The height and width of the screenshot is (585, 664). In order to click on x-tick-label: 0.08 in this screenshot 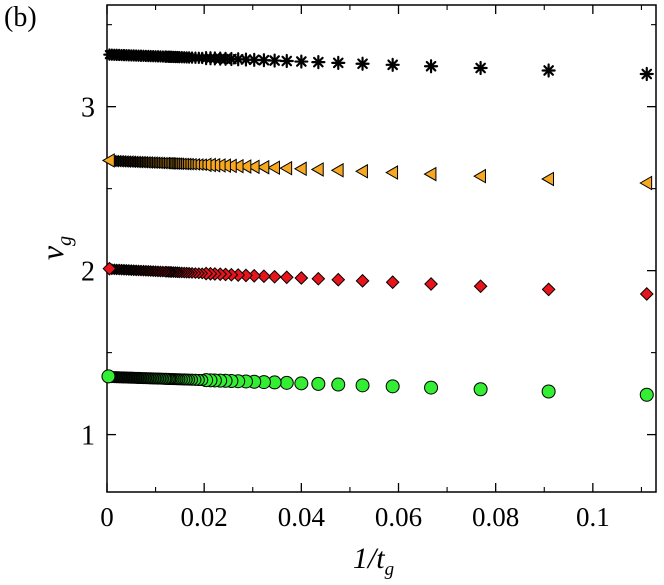, I will do `click(495, 517)`.